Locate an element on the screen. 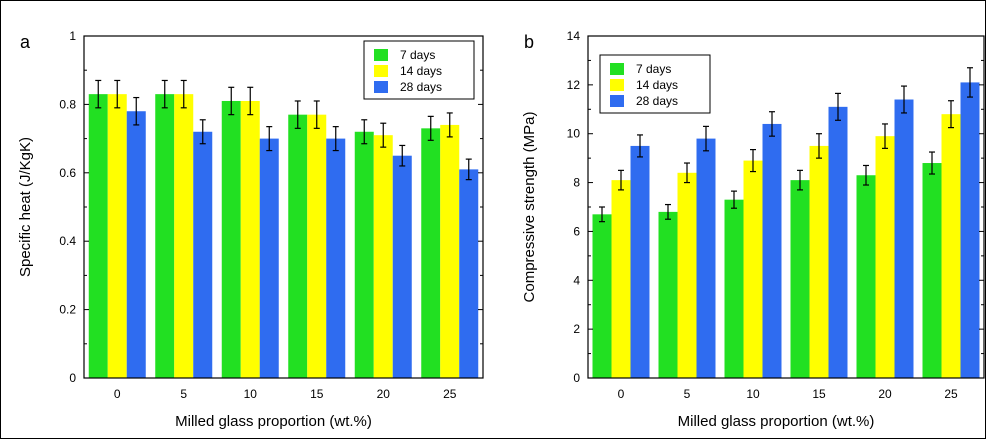  x-tick-label-b: 15 is located at coordinates (819, 394).